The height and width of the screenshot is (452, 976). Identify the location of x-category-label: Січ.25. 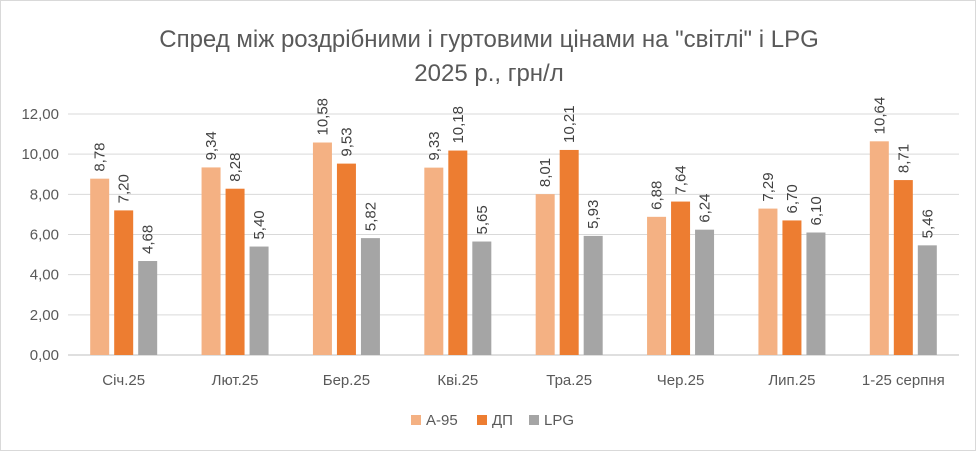
(123, 380).